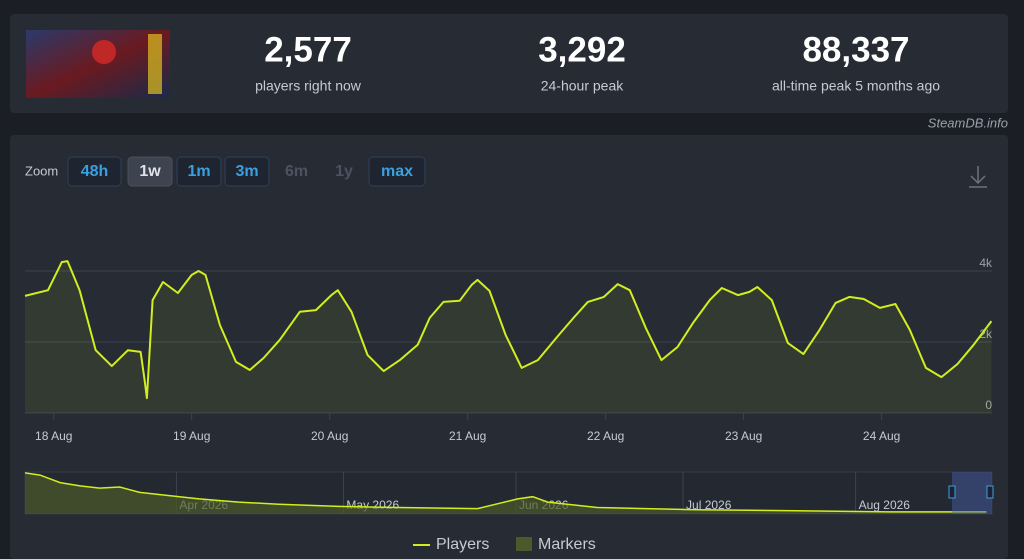 The height and width of the screenshot is (559, 1024). Describe the element at coordinates (296, 171) in the screenshot. I see `zoom-button-label: 6m` at that location.